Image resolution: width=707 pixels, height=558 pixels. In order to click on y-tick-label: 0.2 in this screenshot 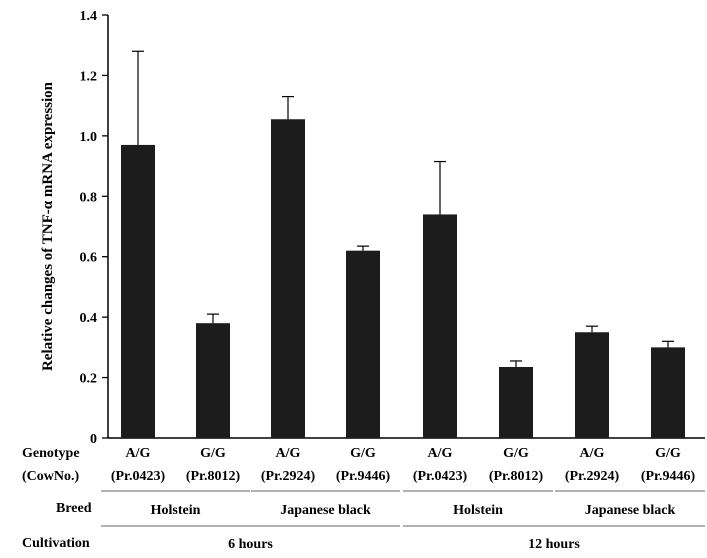, I will do `click(89, 379)`.